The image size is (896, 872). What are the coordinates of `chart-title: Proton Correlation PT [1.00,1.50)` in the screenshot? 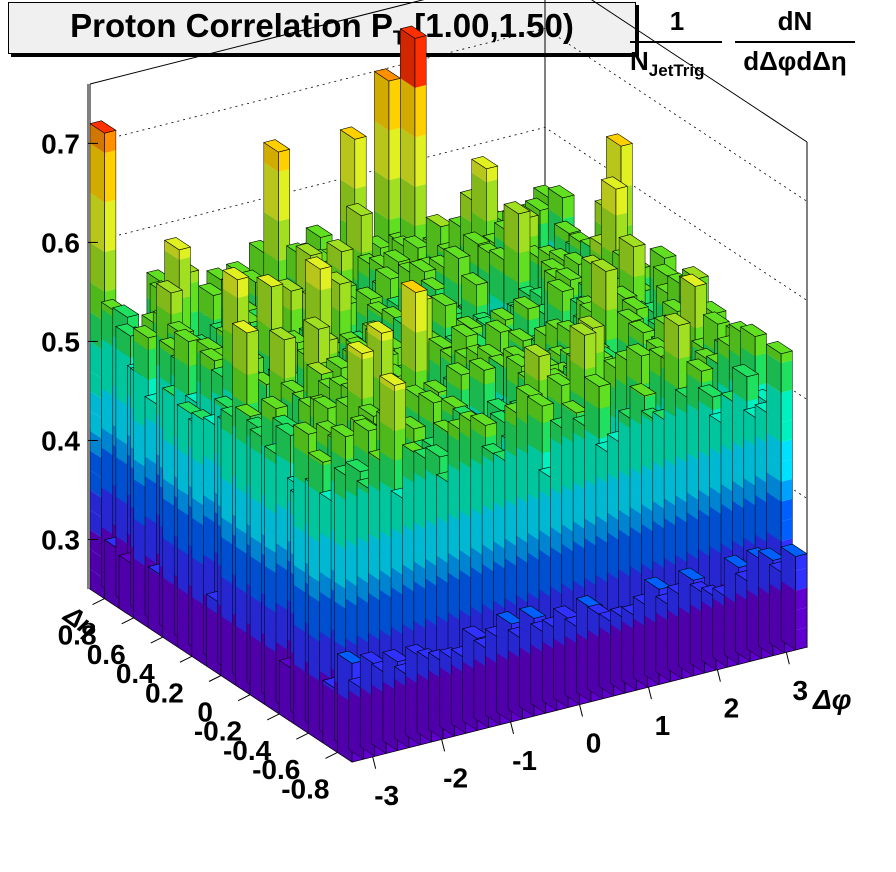 It's located at (322, 29).